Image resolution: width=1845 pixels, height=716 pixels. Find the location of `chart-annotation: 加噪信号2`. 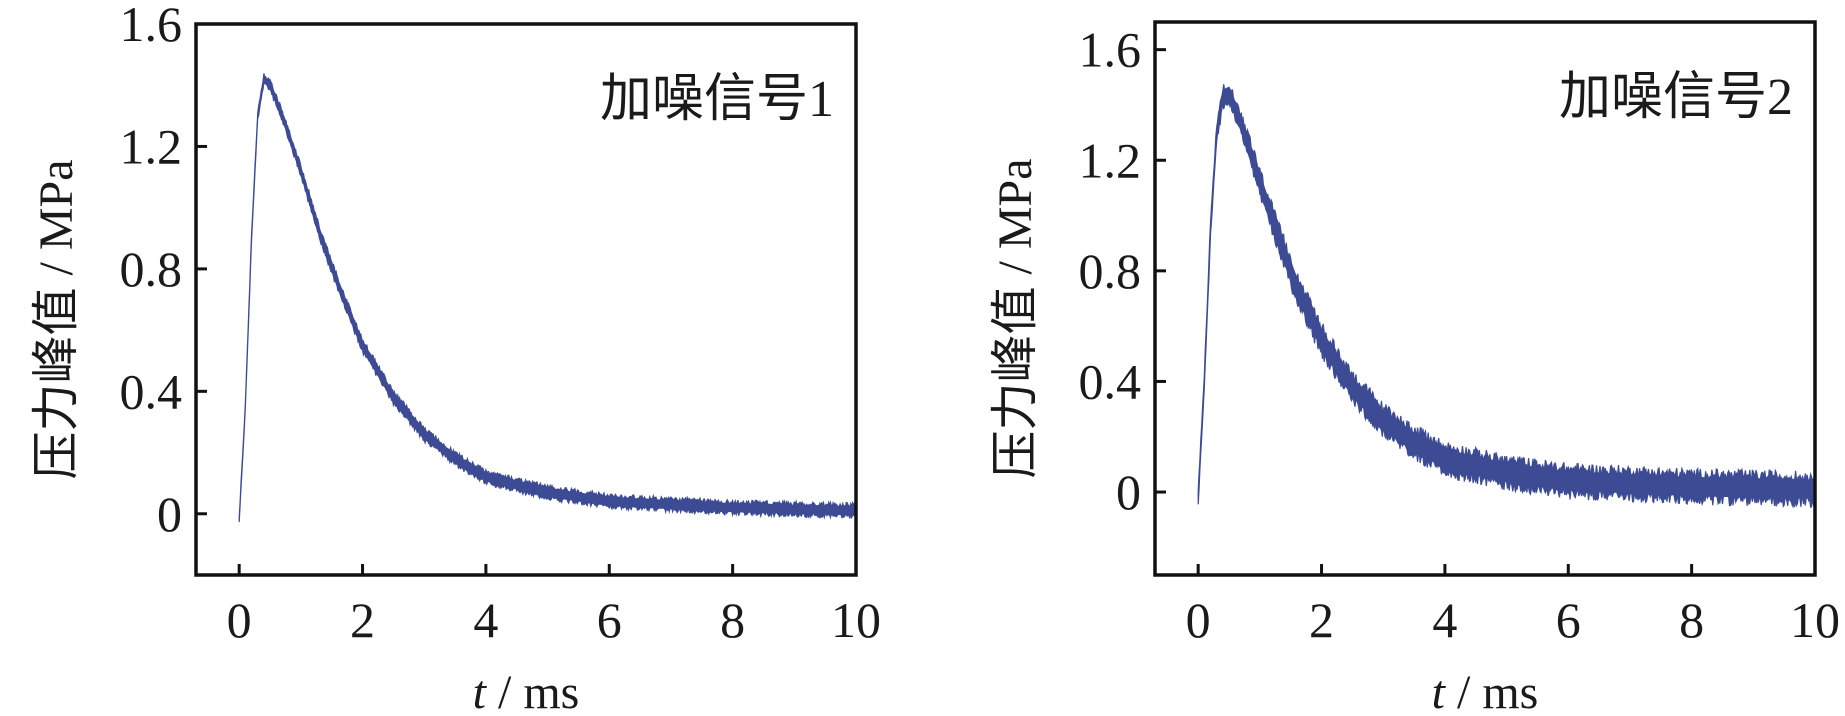

chart-annotation: 加噪信号2 is located at coordinates (1676, 97).